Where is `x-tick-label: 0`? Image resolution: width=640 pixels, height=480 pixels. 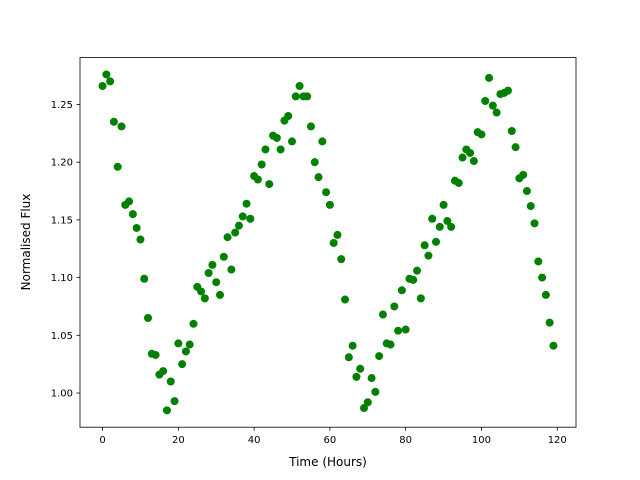 x-tick-label: 0 is located at coordinates (102, 440).